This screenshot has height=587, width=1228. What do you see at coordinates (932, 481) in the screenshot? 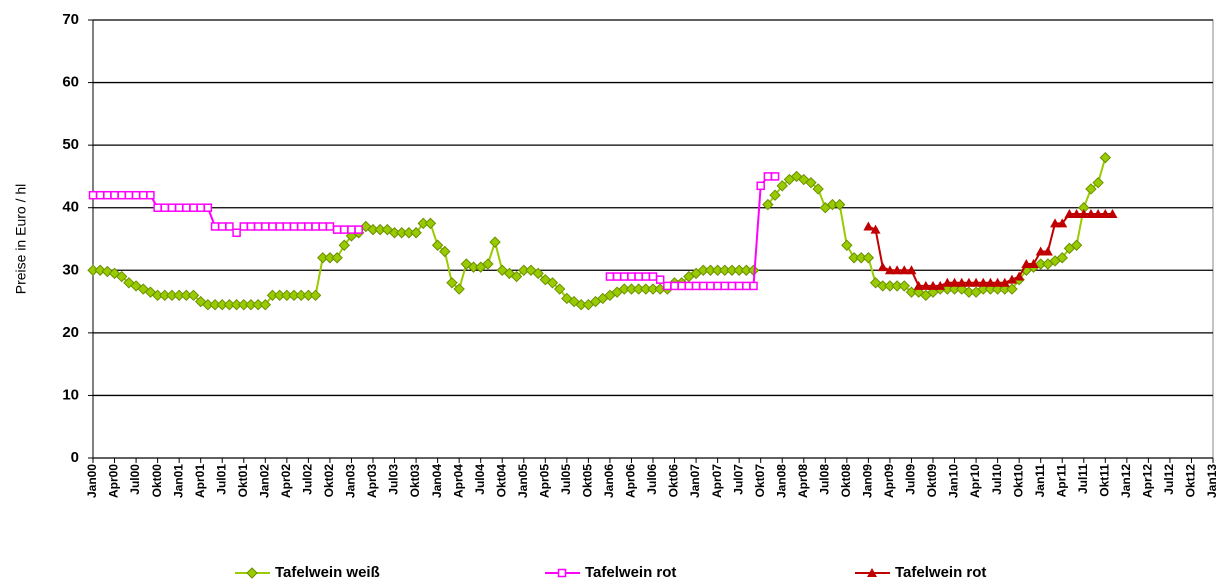
I see `x-tick-label: Okt09` at bounding box center [932, 481].